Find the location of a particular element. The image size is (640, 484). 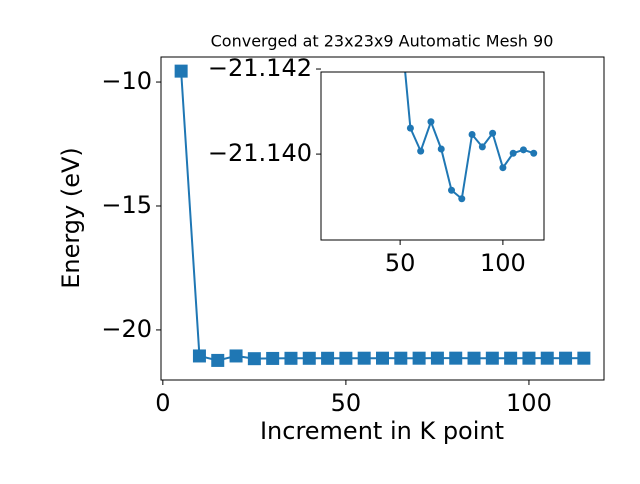

y-tick-label: −15 is located at coordinates (126, 205).